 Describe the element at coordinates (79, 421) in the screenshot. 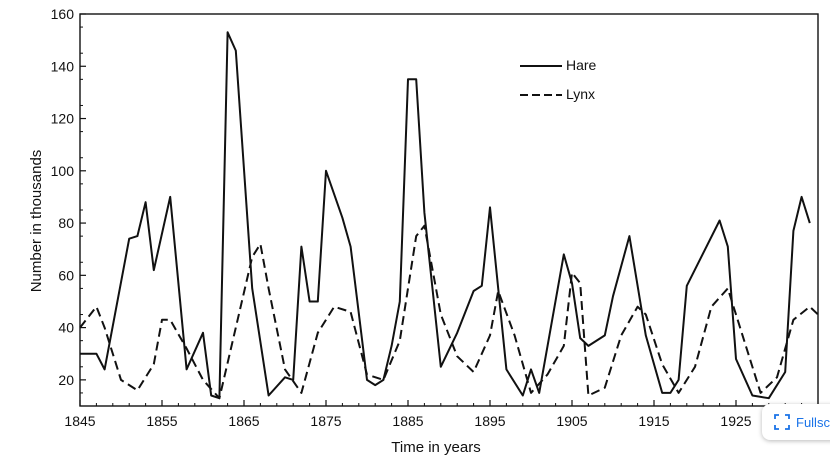

I see `x-tick-label: 1845` at that location.